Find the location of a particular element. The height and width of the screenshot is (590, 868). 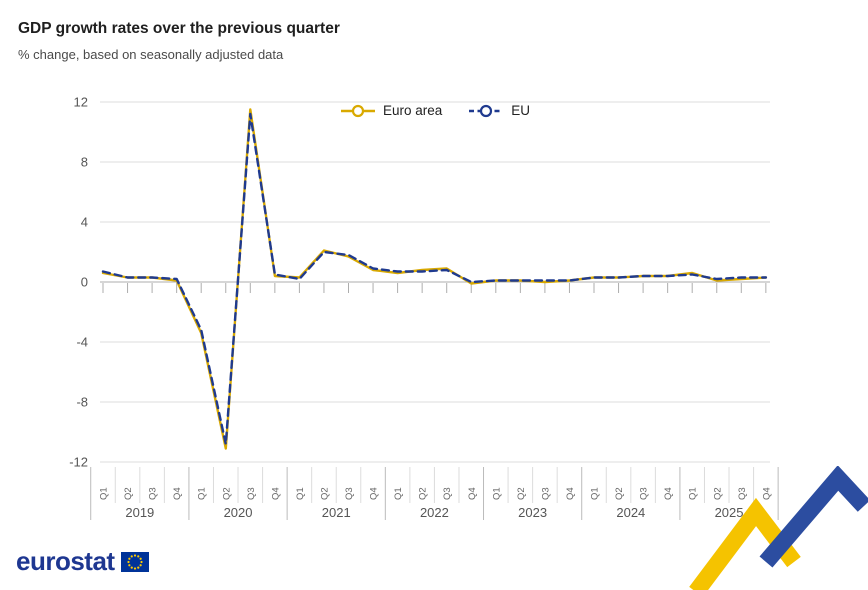

legend-label-eu: EU is located at coordinates (521, 110).